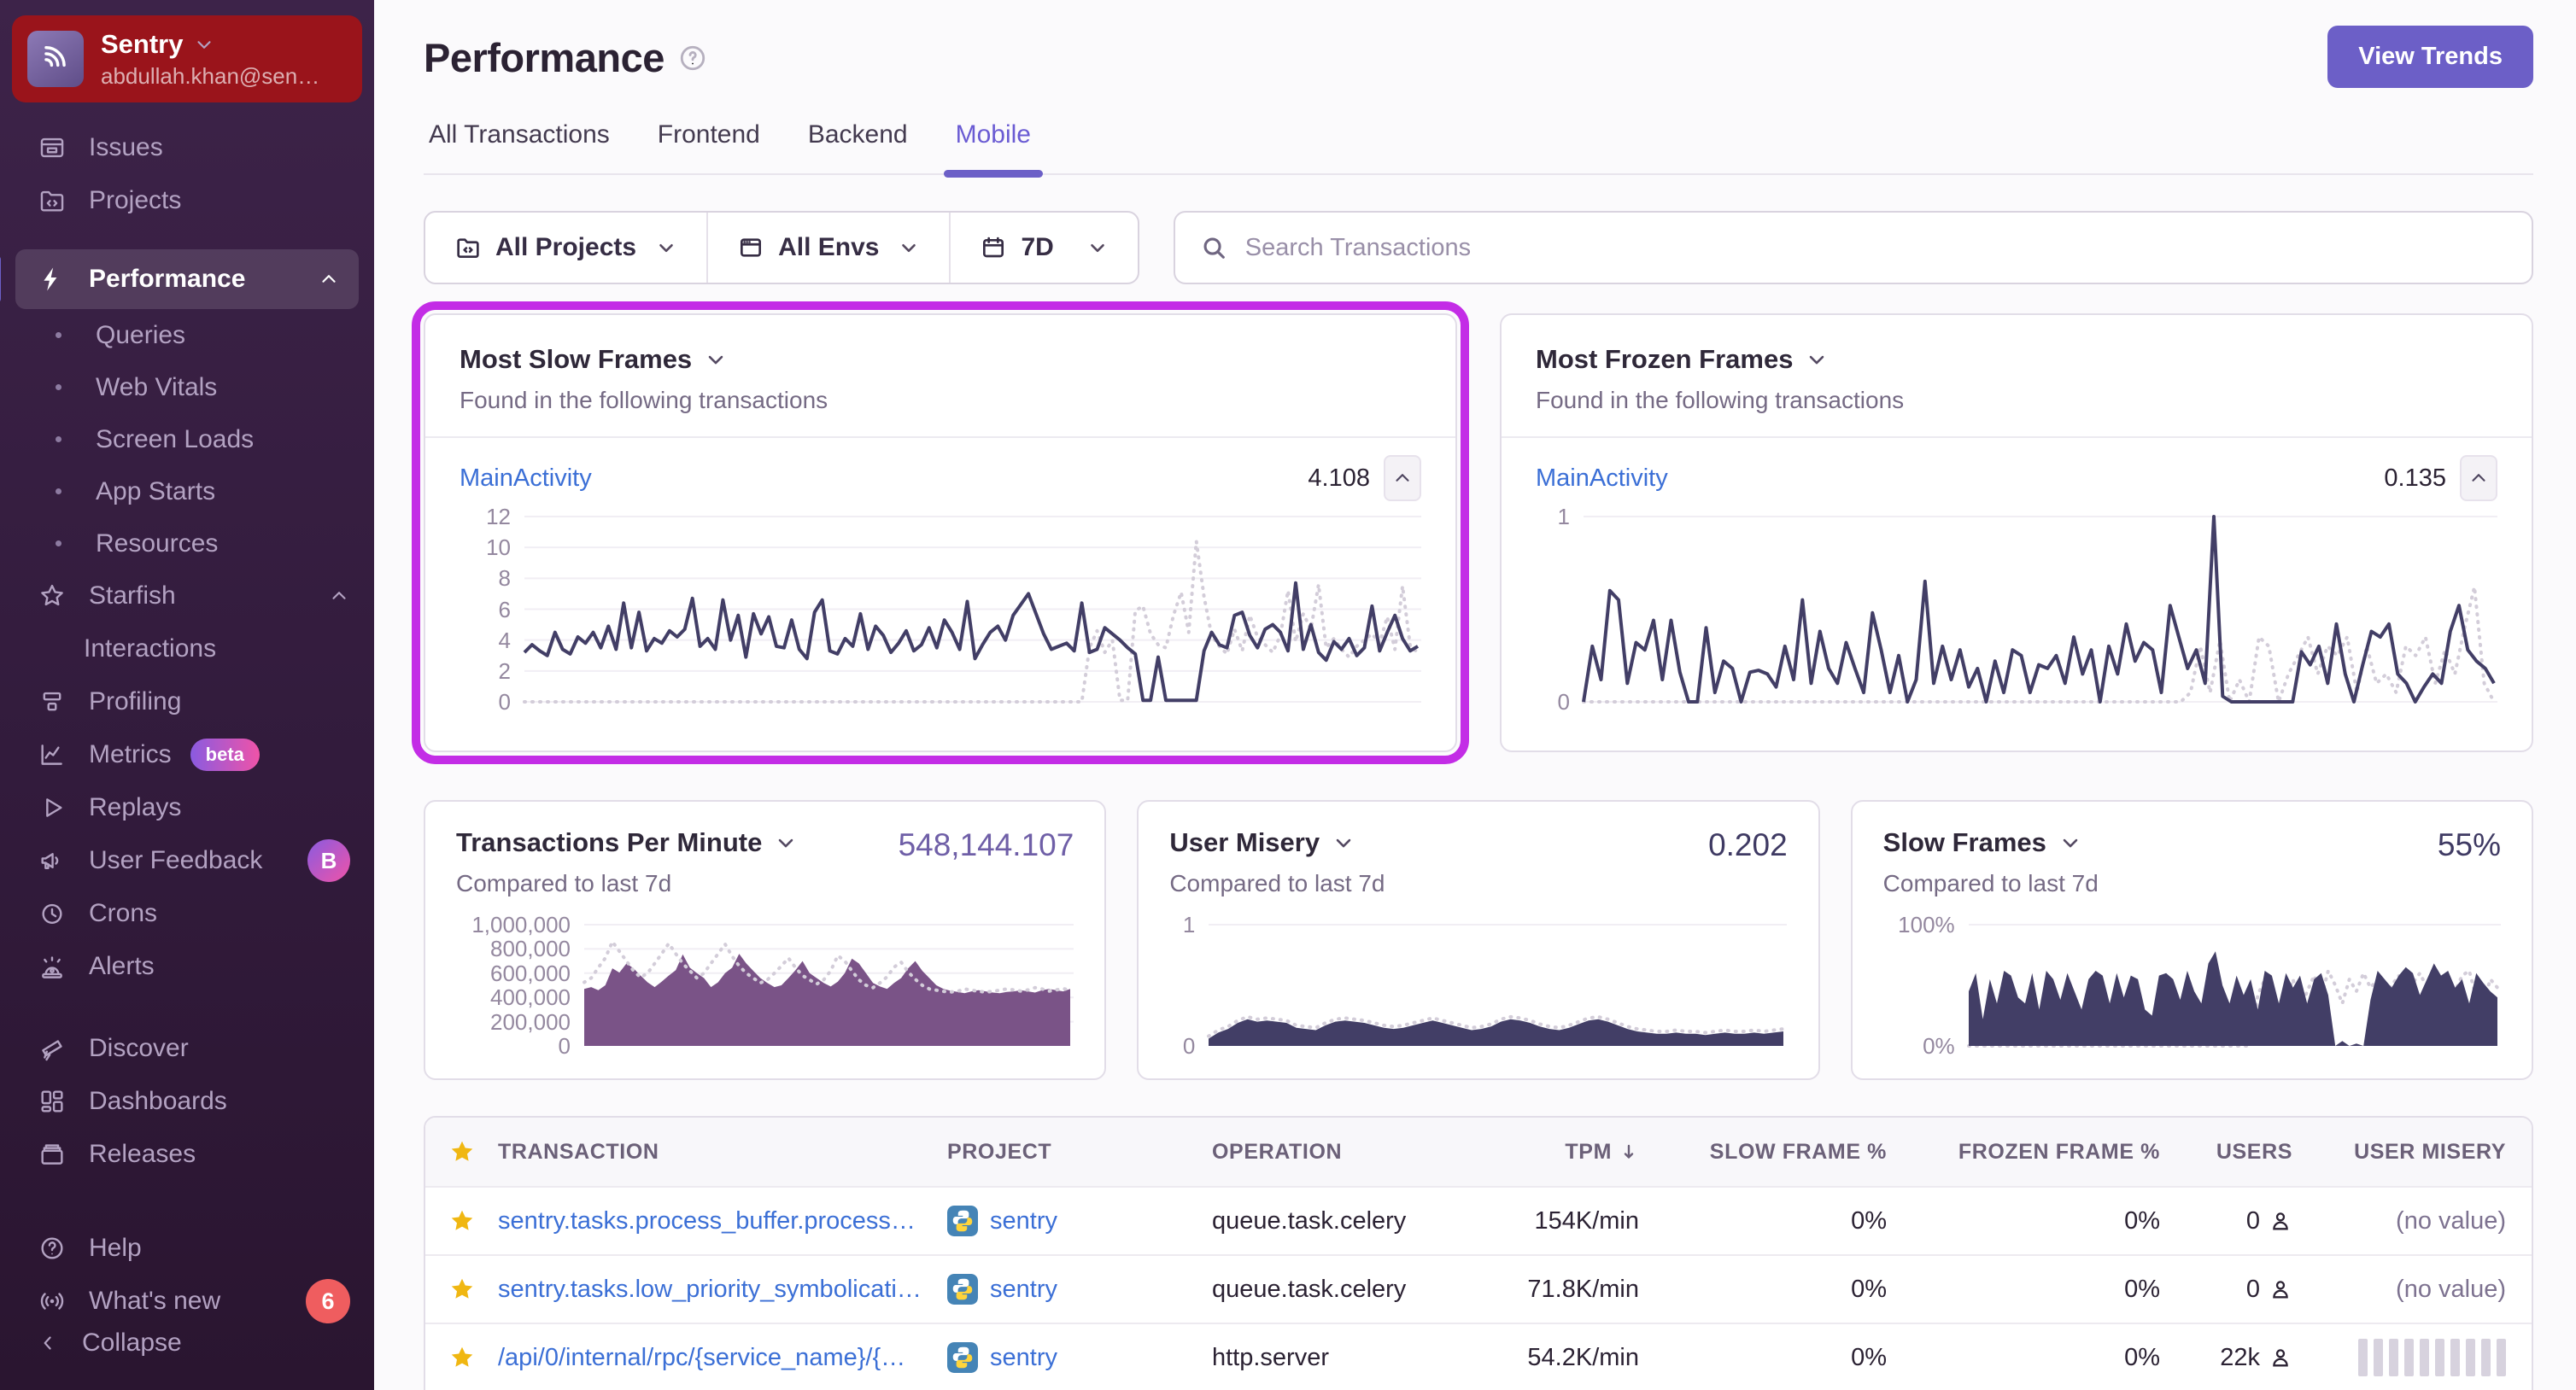 The height and width of the screenshot is (1390, 2576). I want to click on tpm-cell: 54.2K/min, so click(1583, 1357).